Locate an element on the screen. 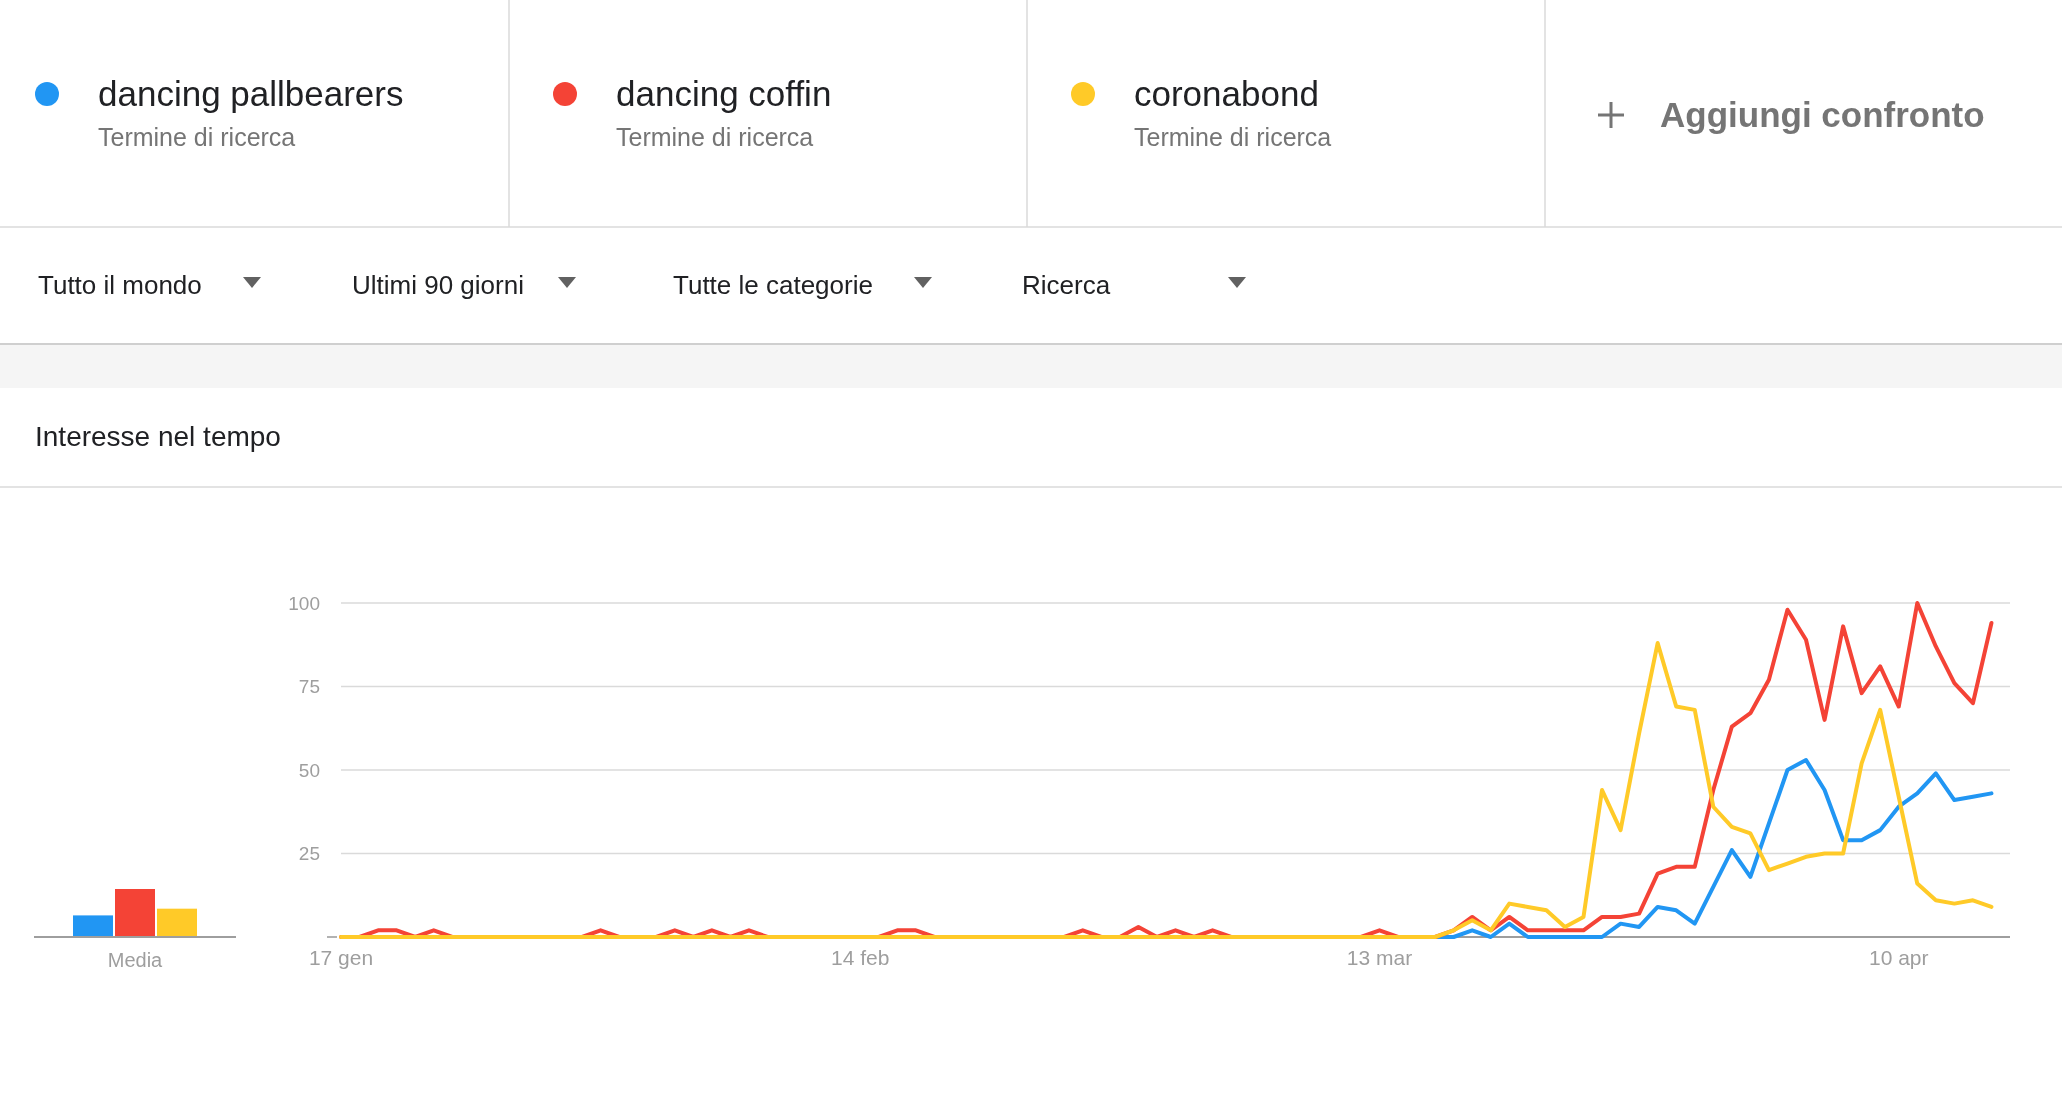  x-tick-label: 14 feb is located at coordinates (860, 957).